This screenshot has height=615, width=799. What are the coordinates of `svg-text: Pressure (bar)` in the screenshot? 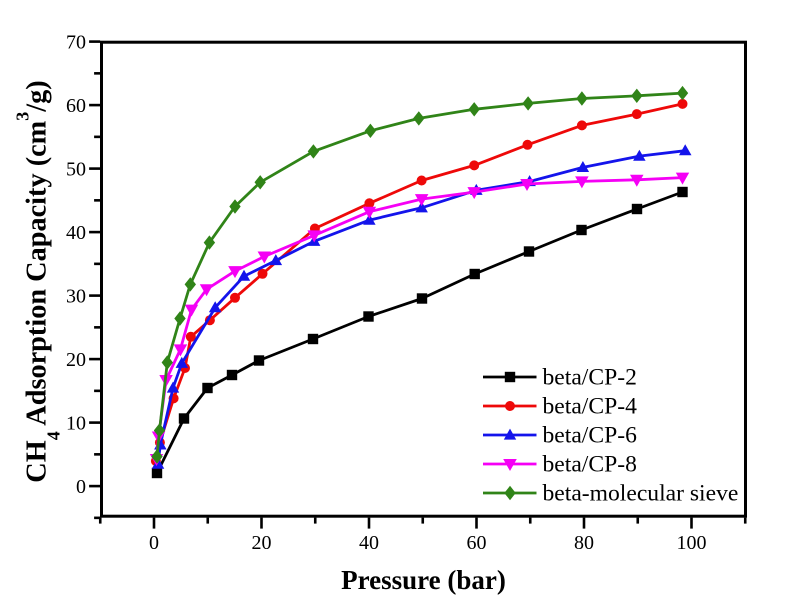 It's located at (423, 580).